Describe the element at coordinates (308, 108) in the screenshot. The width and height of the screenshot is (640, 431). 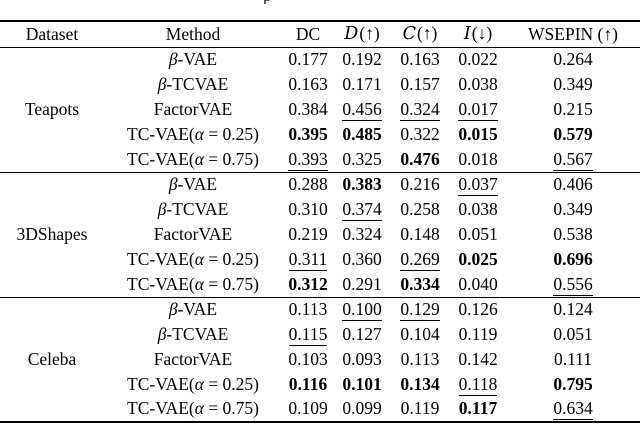
I see `metric-value: 0.384` at that location.